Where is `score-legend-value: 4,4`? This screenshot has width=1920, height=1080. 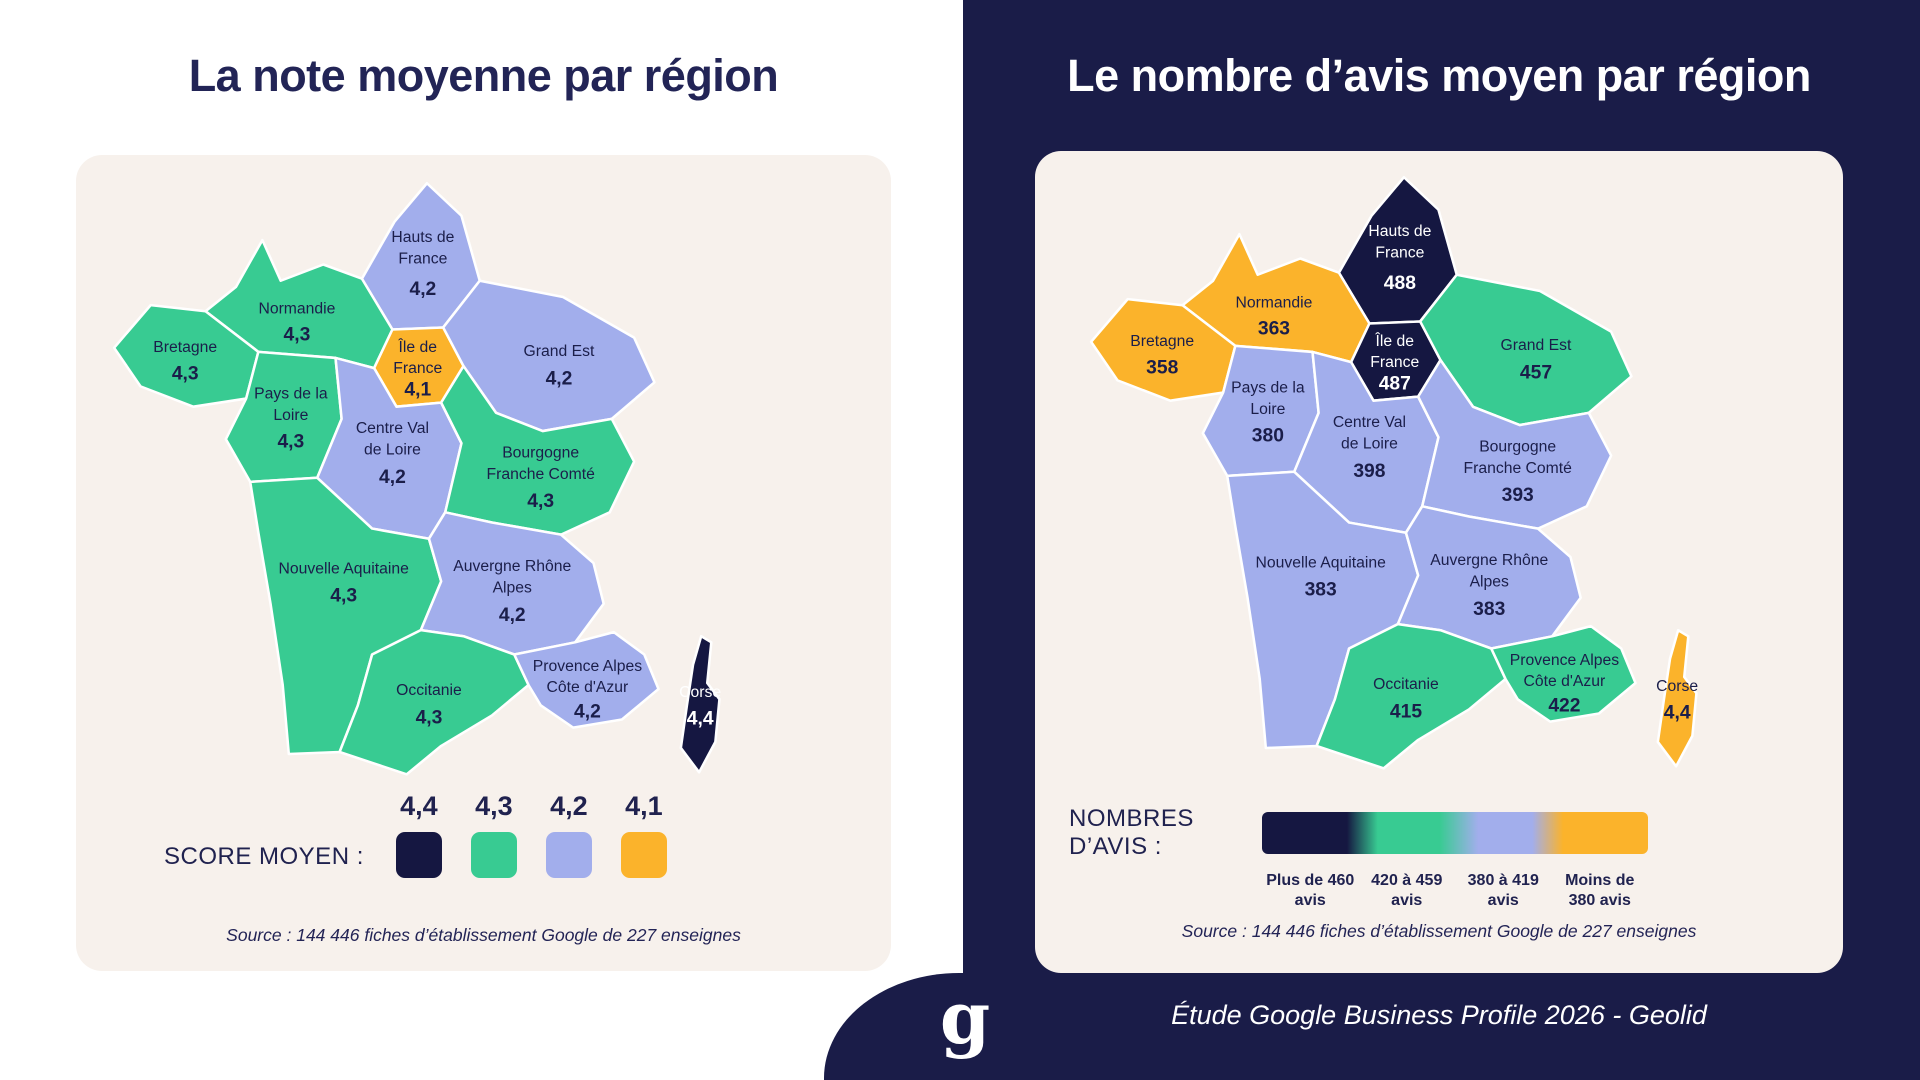
score-legend-value: 4,4 is located at coordinates (419, 806).